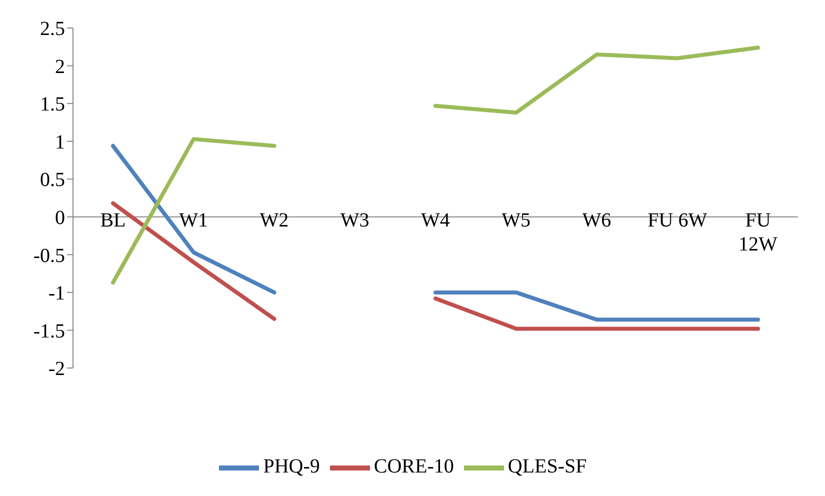 This screenshot has height=496, width=825. What do you see at coordinates (678, 221) in the screenshot?
I see `x-tick-label: FU 6W` at bounding box center [678, 221].